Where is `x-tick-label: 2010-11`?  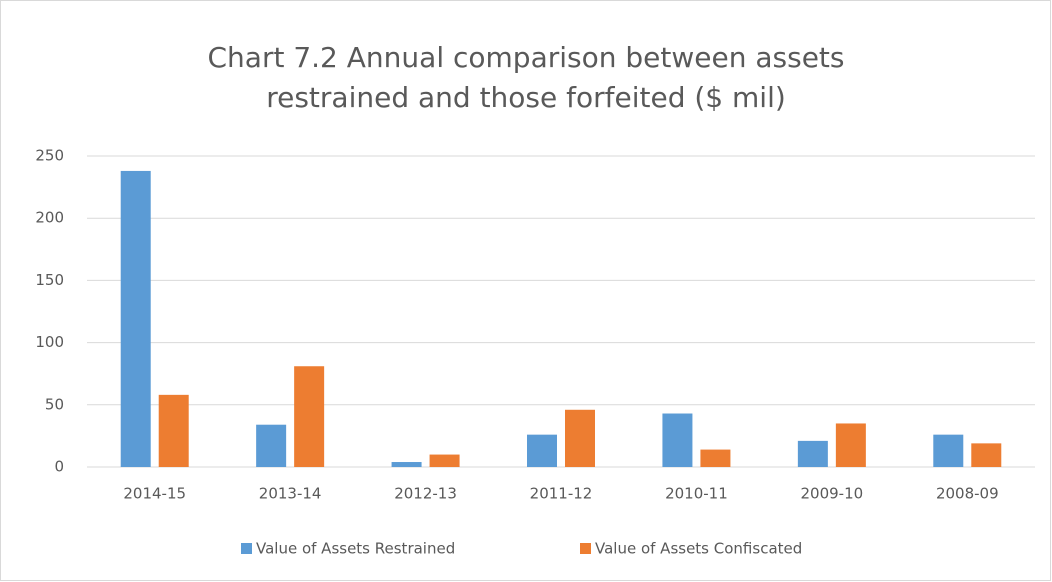
x-tick-label: 2010-11 is located at coordinates (696, 494).